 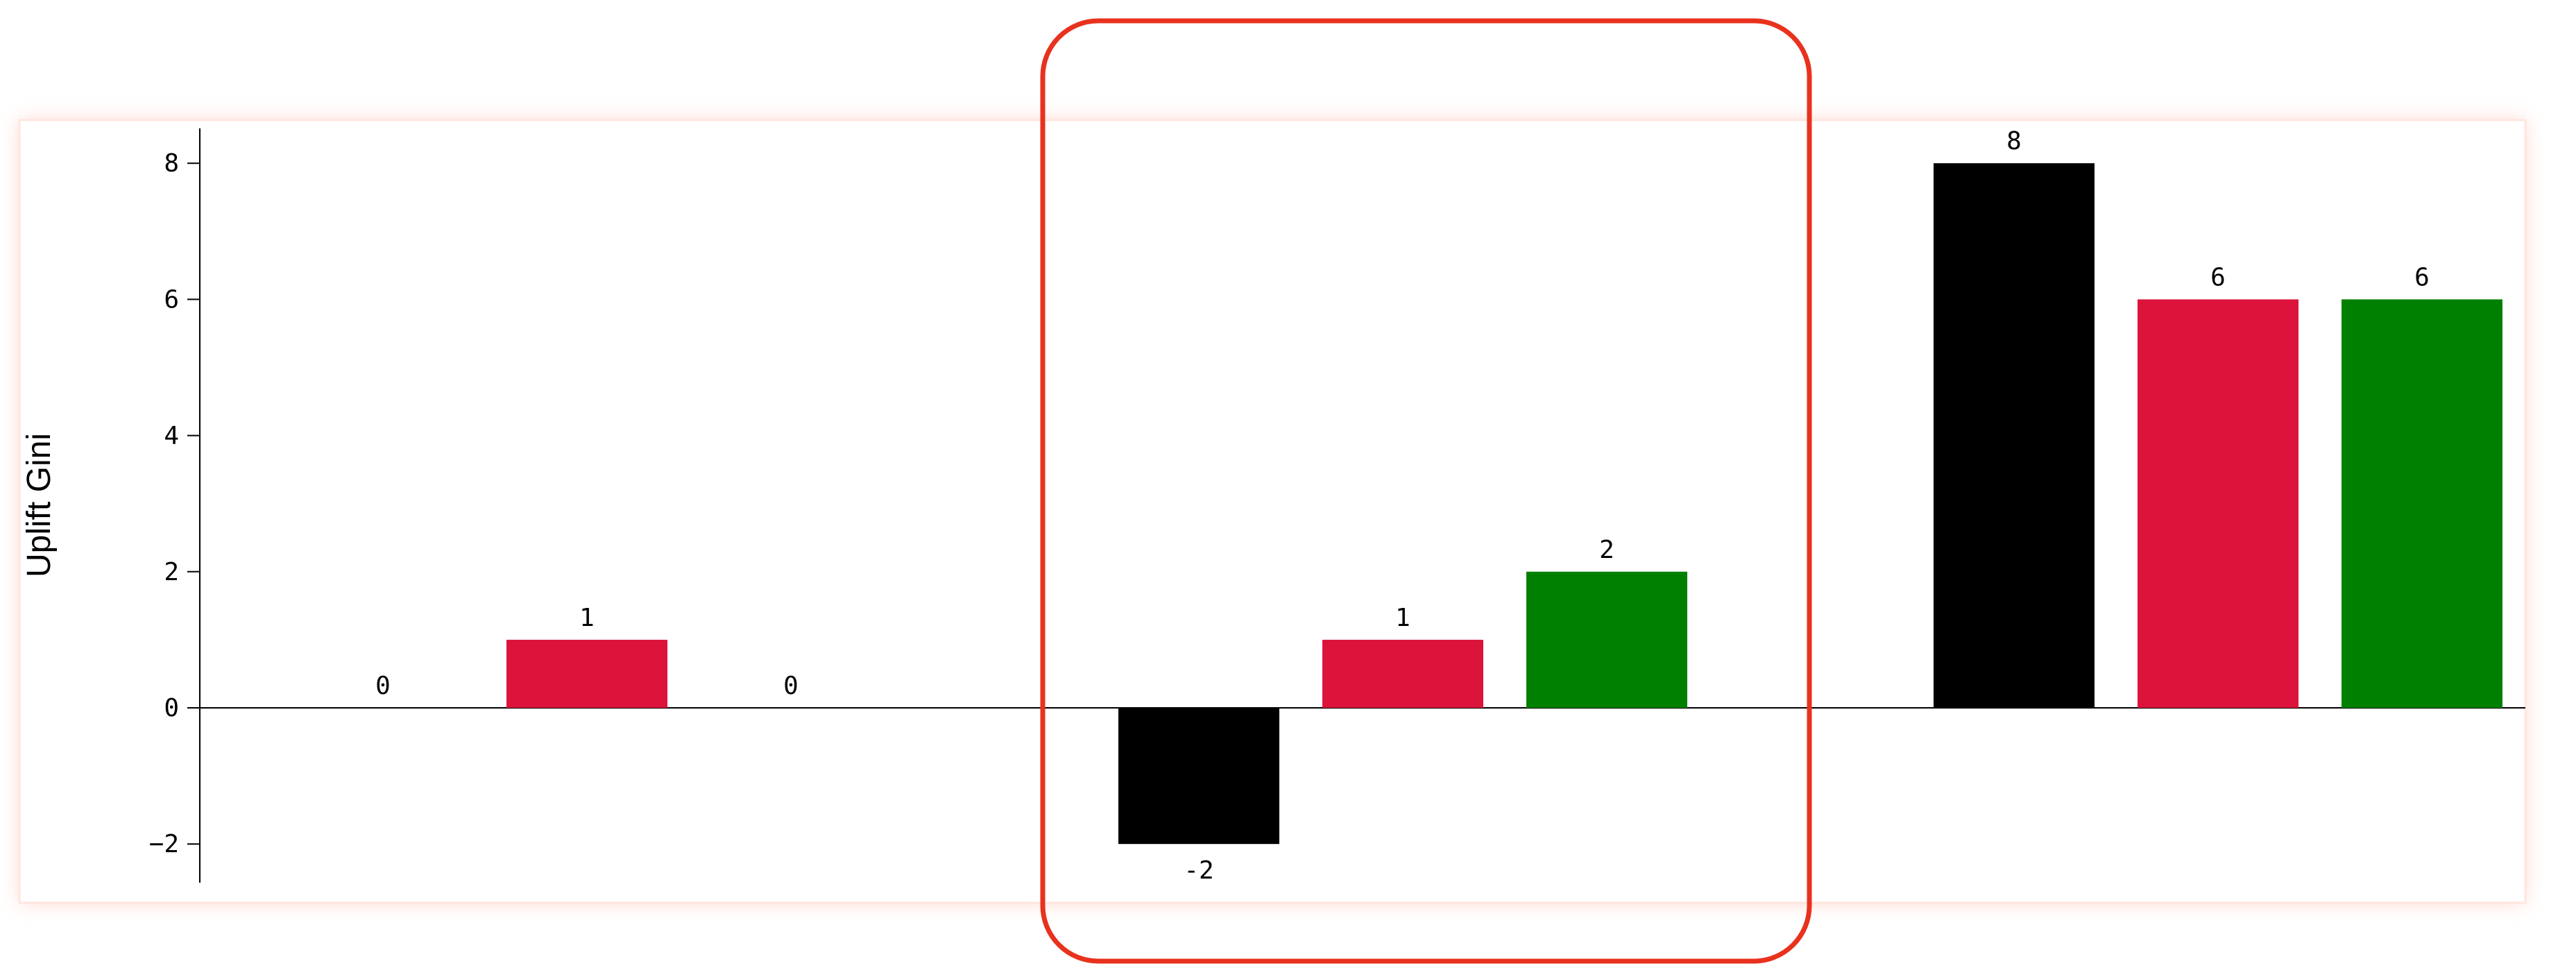 What do you see at coordinates (171, 572) in the screenshot?
I see `y-tick-label: 2` at bounding box center [171, 572].